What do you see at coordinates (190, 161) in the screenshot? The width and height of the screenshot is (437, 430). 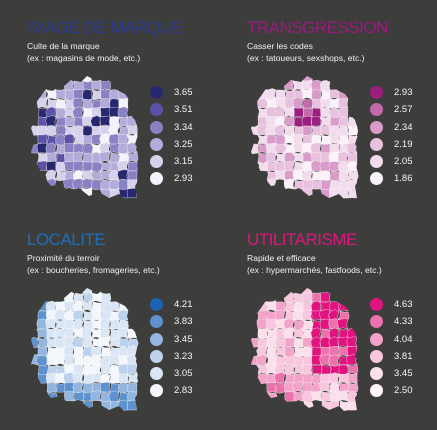 I see `legend-item: 3.15` at bounding box center [190, 161].